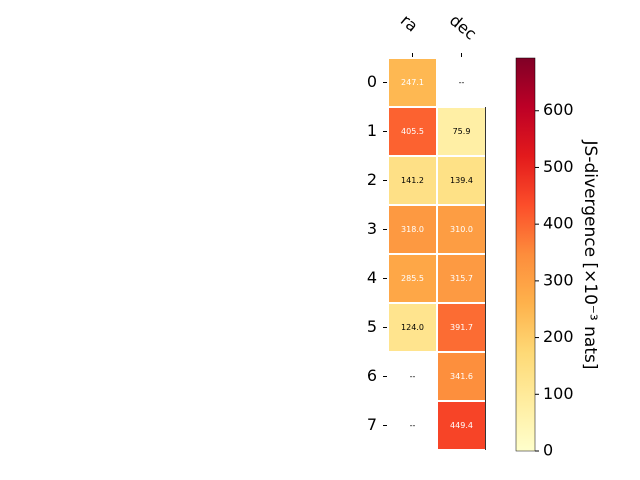 This screenshot has height=480, width=640. I want to click on column-tick-label: dec, so click(463, 27).